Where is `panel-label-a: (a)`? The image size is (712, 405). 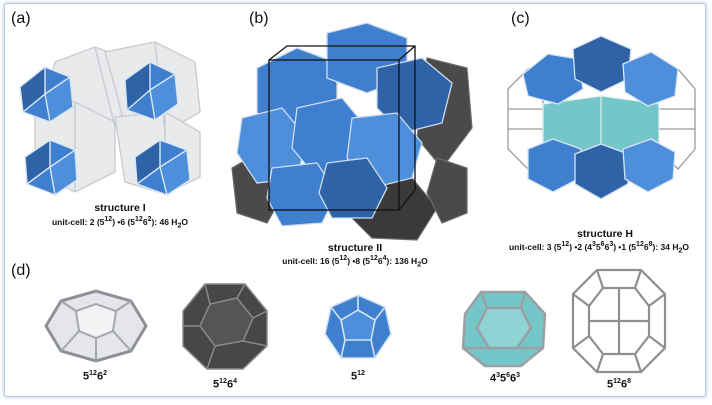
panel-label-a: (a) is located at coordinates (21, 18).